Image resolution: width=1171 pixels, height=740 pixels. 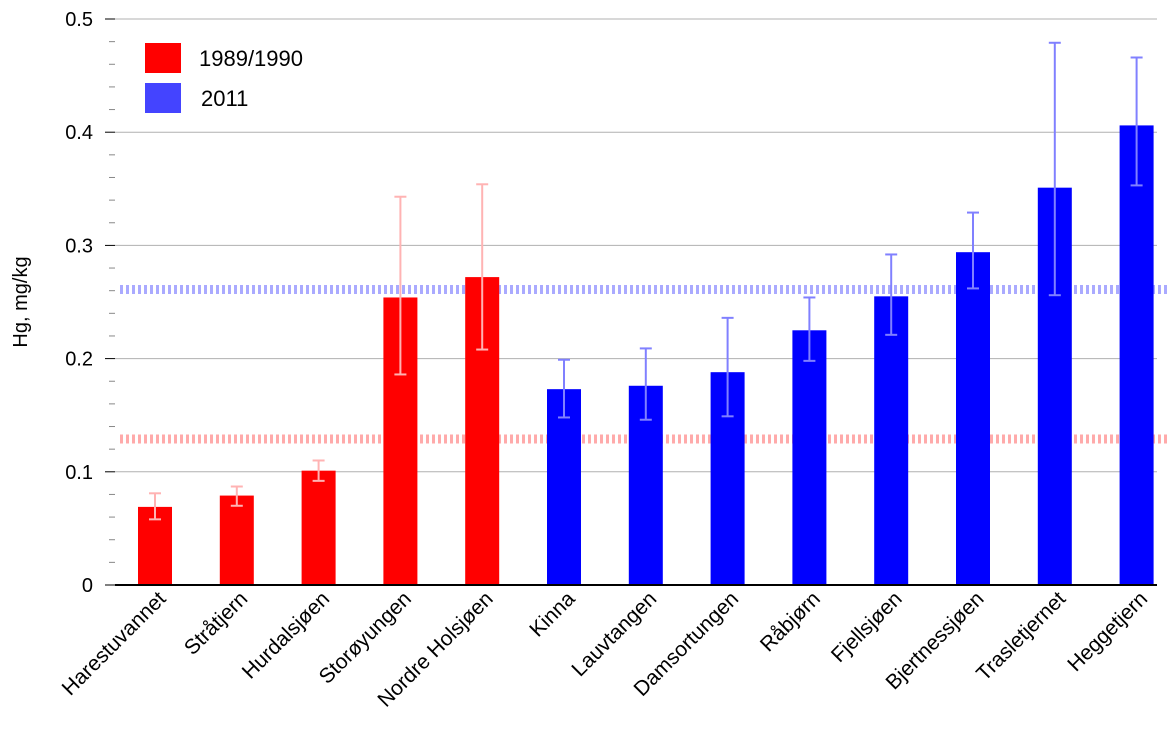 I want to click on y-tick-label-0-4: 0.4, so click(x=79, y=133).